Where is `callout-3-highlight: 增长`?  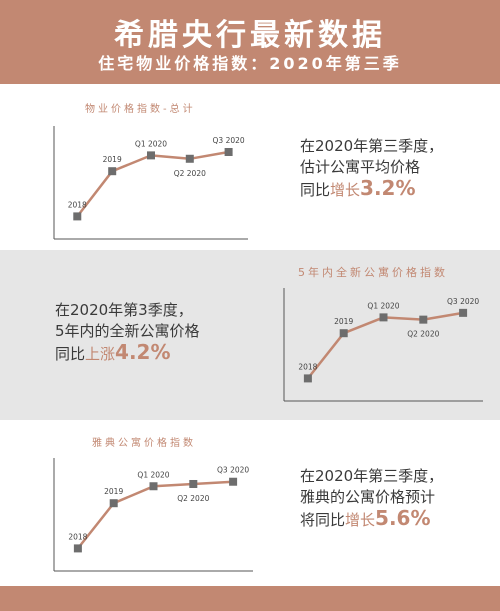
callout-3-highlight: 增长 is located at coordinates (360, 520).